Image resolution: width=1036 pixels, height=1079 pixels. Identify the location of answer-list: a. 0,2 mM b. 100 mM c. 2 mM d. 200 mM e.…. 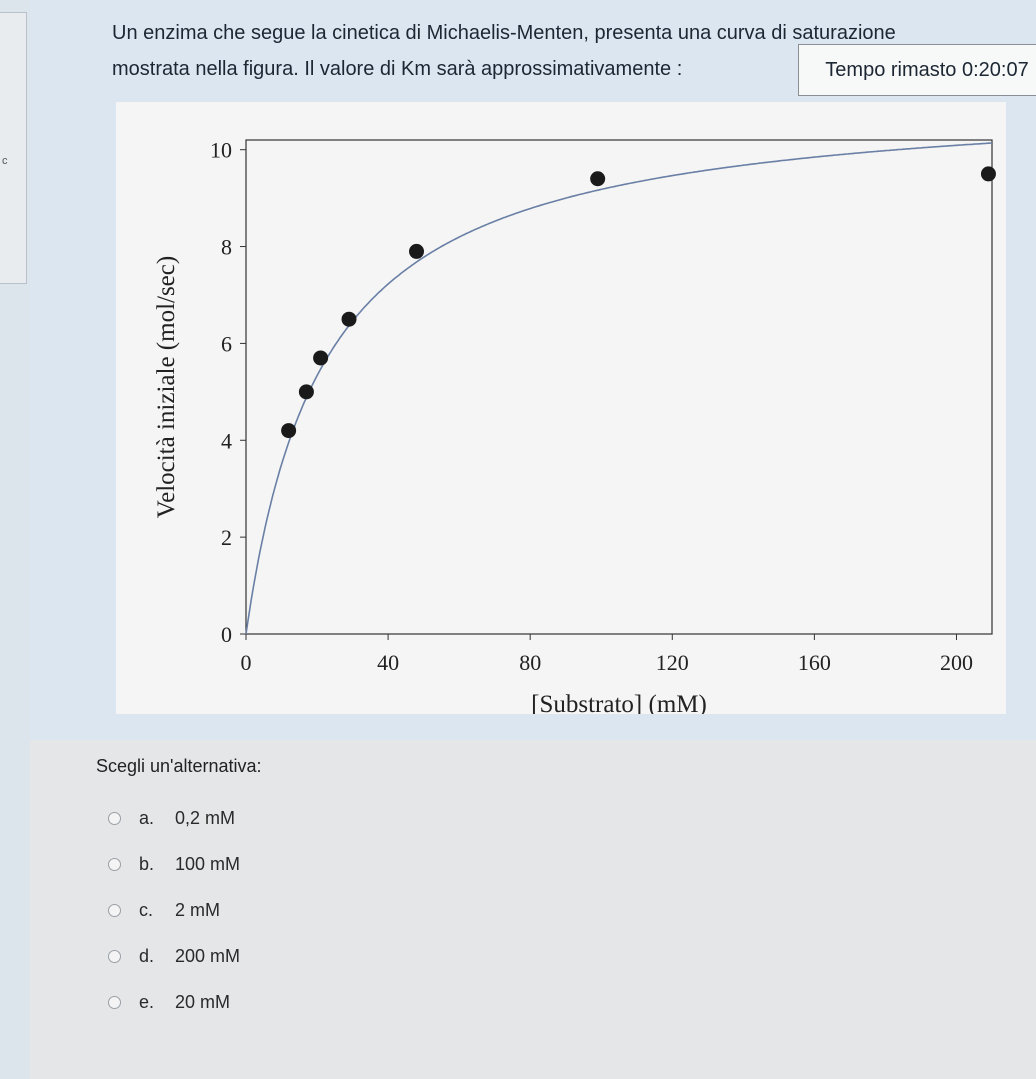
(174, 910).